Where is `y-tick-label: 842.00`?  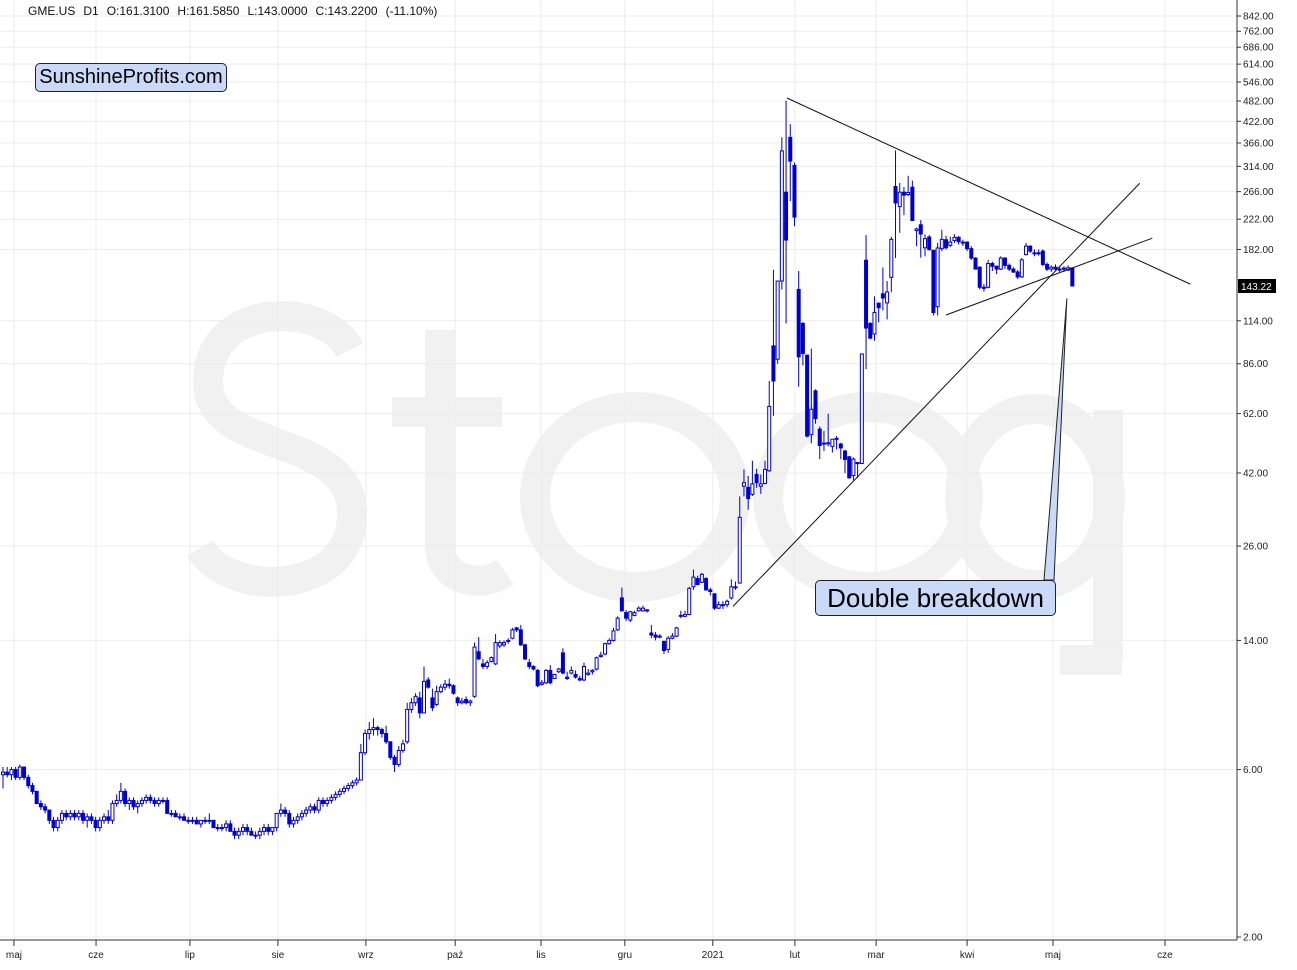
y-tick-label: 842.00 is located at coordinates (1258, 17).